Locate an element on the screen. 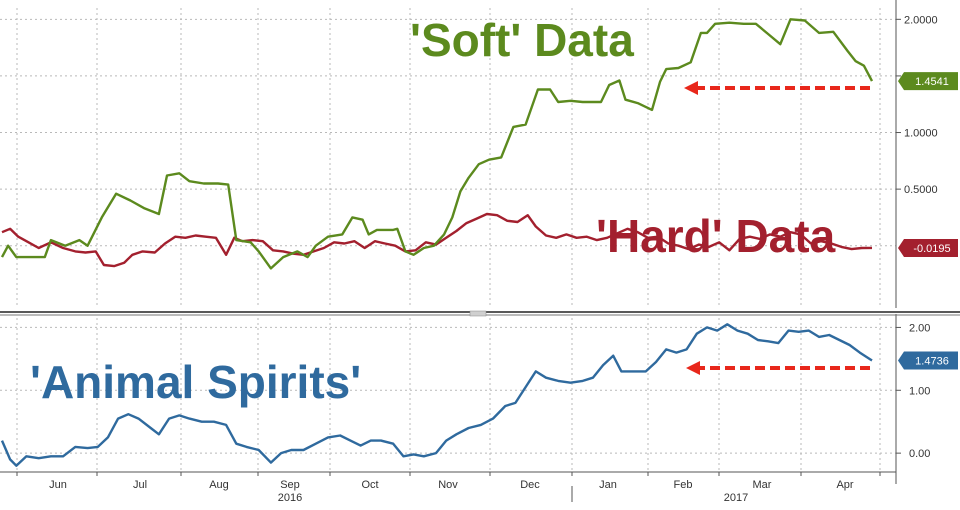 This screenshot has height=510, width=960. x-tick-label: Jan is located at coordinates (608, 485).